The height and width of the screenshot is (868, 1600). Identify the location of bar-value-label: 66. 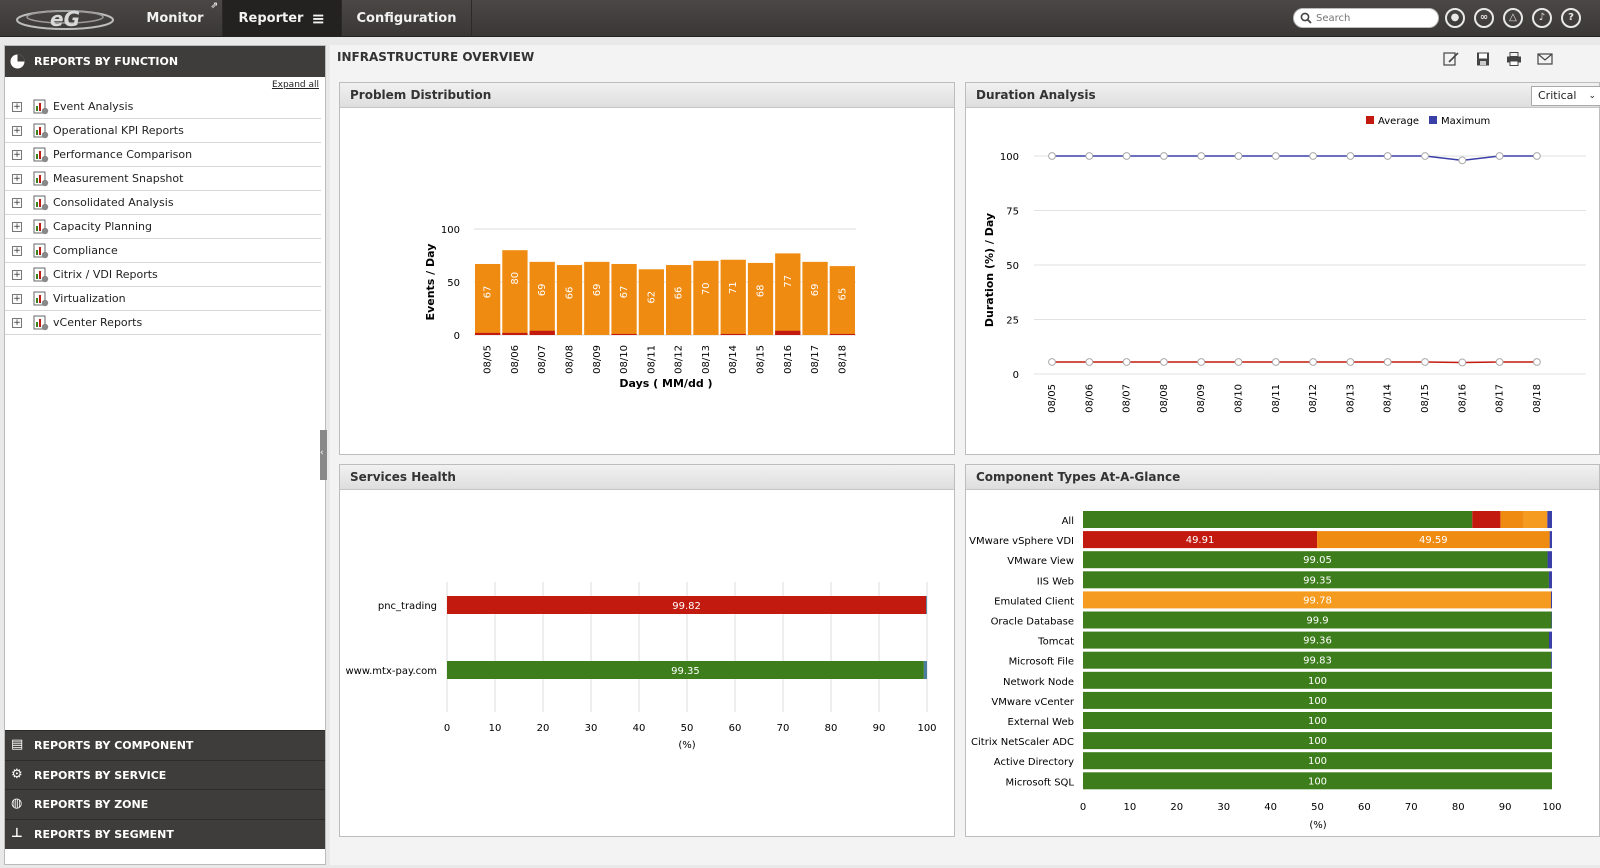
(679, 293).